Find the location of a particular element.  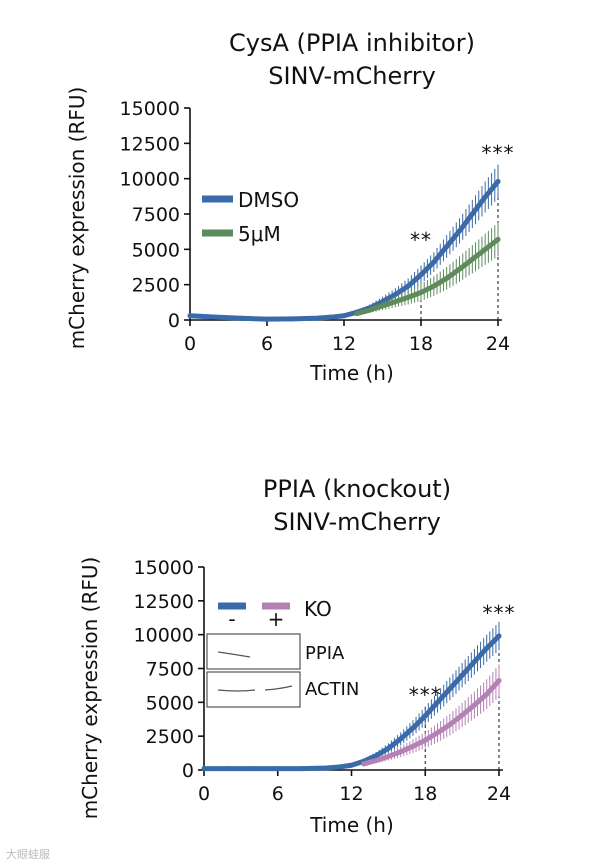

chart-title-line1: CysA (PPIA inhibitor) is located at coordinates (352, 43).